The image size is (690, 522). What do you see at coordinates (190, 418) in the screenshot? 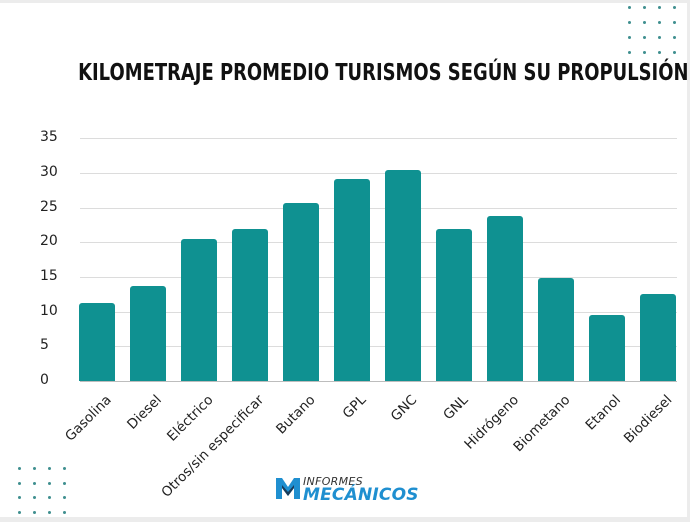
I see `x-tick-label: Eléctrico` at bounding box center [190, 418].